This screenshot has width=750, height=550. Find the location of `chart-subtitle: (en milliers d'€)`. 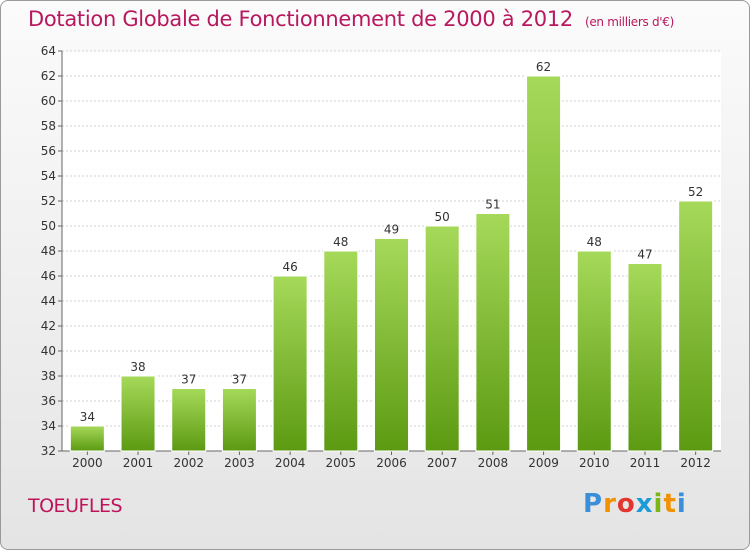

chart-subtitle: (en milliers d'€) is located at coordinates (629, 22).